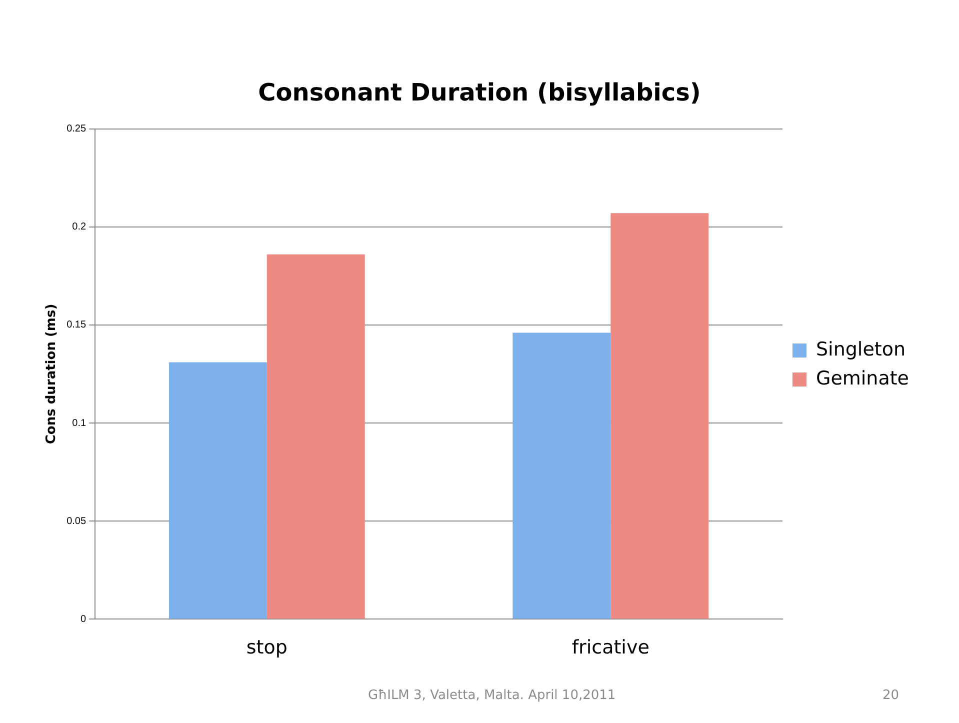 The image size is (959, 723). What do you see at coordinates (861, 349) in the screenshot?
I see `legend-label: Singleton` at bounding box center [861, 349].